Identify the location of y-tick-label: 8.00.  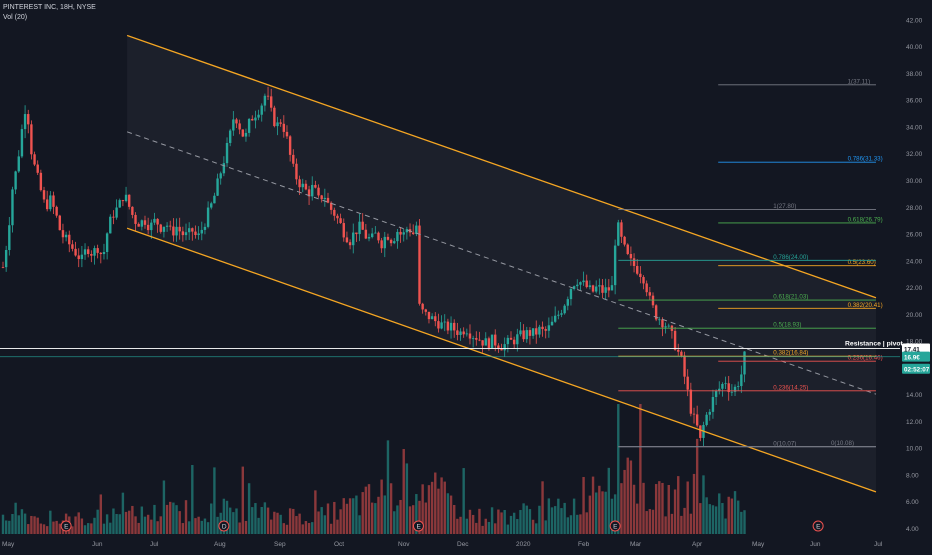
(912, 475).